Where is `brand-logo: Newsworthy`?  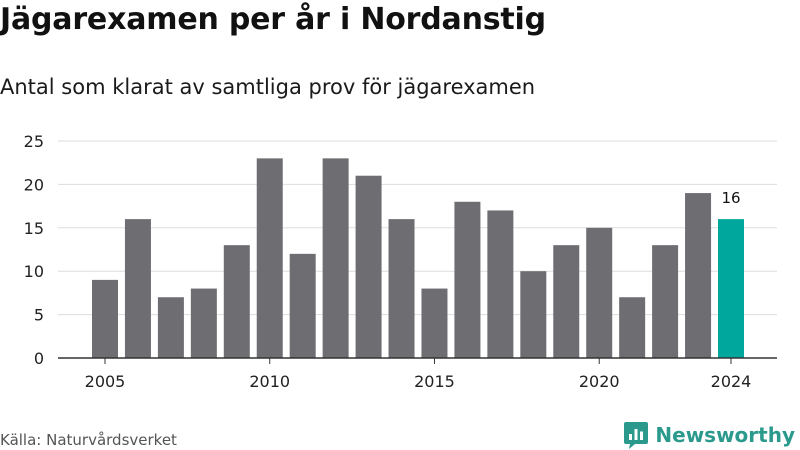 brand-logo: Newsworthy is located at coordinates (709, 435).